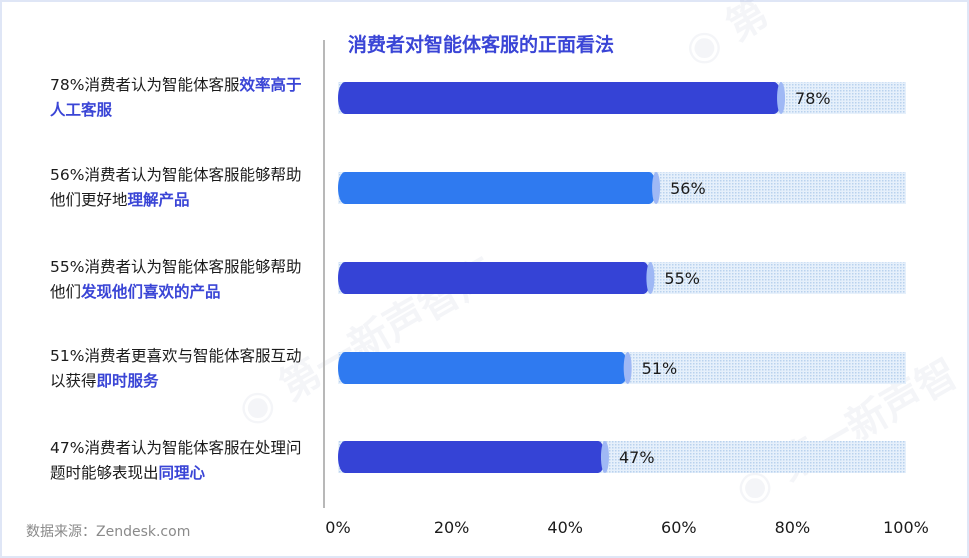 The height and width of the screenshot is (558, 969). Describe the element at coordinates (906, 527) in the screenshot. I see `x-tick-label: 100%` at that location.